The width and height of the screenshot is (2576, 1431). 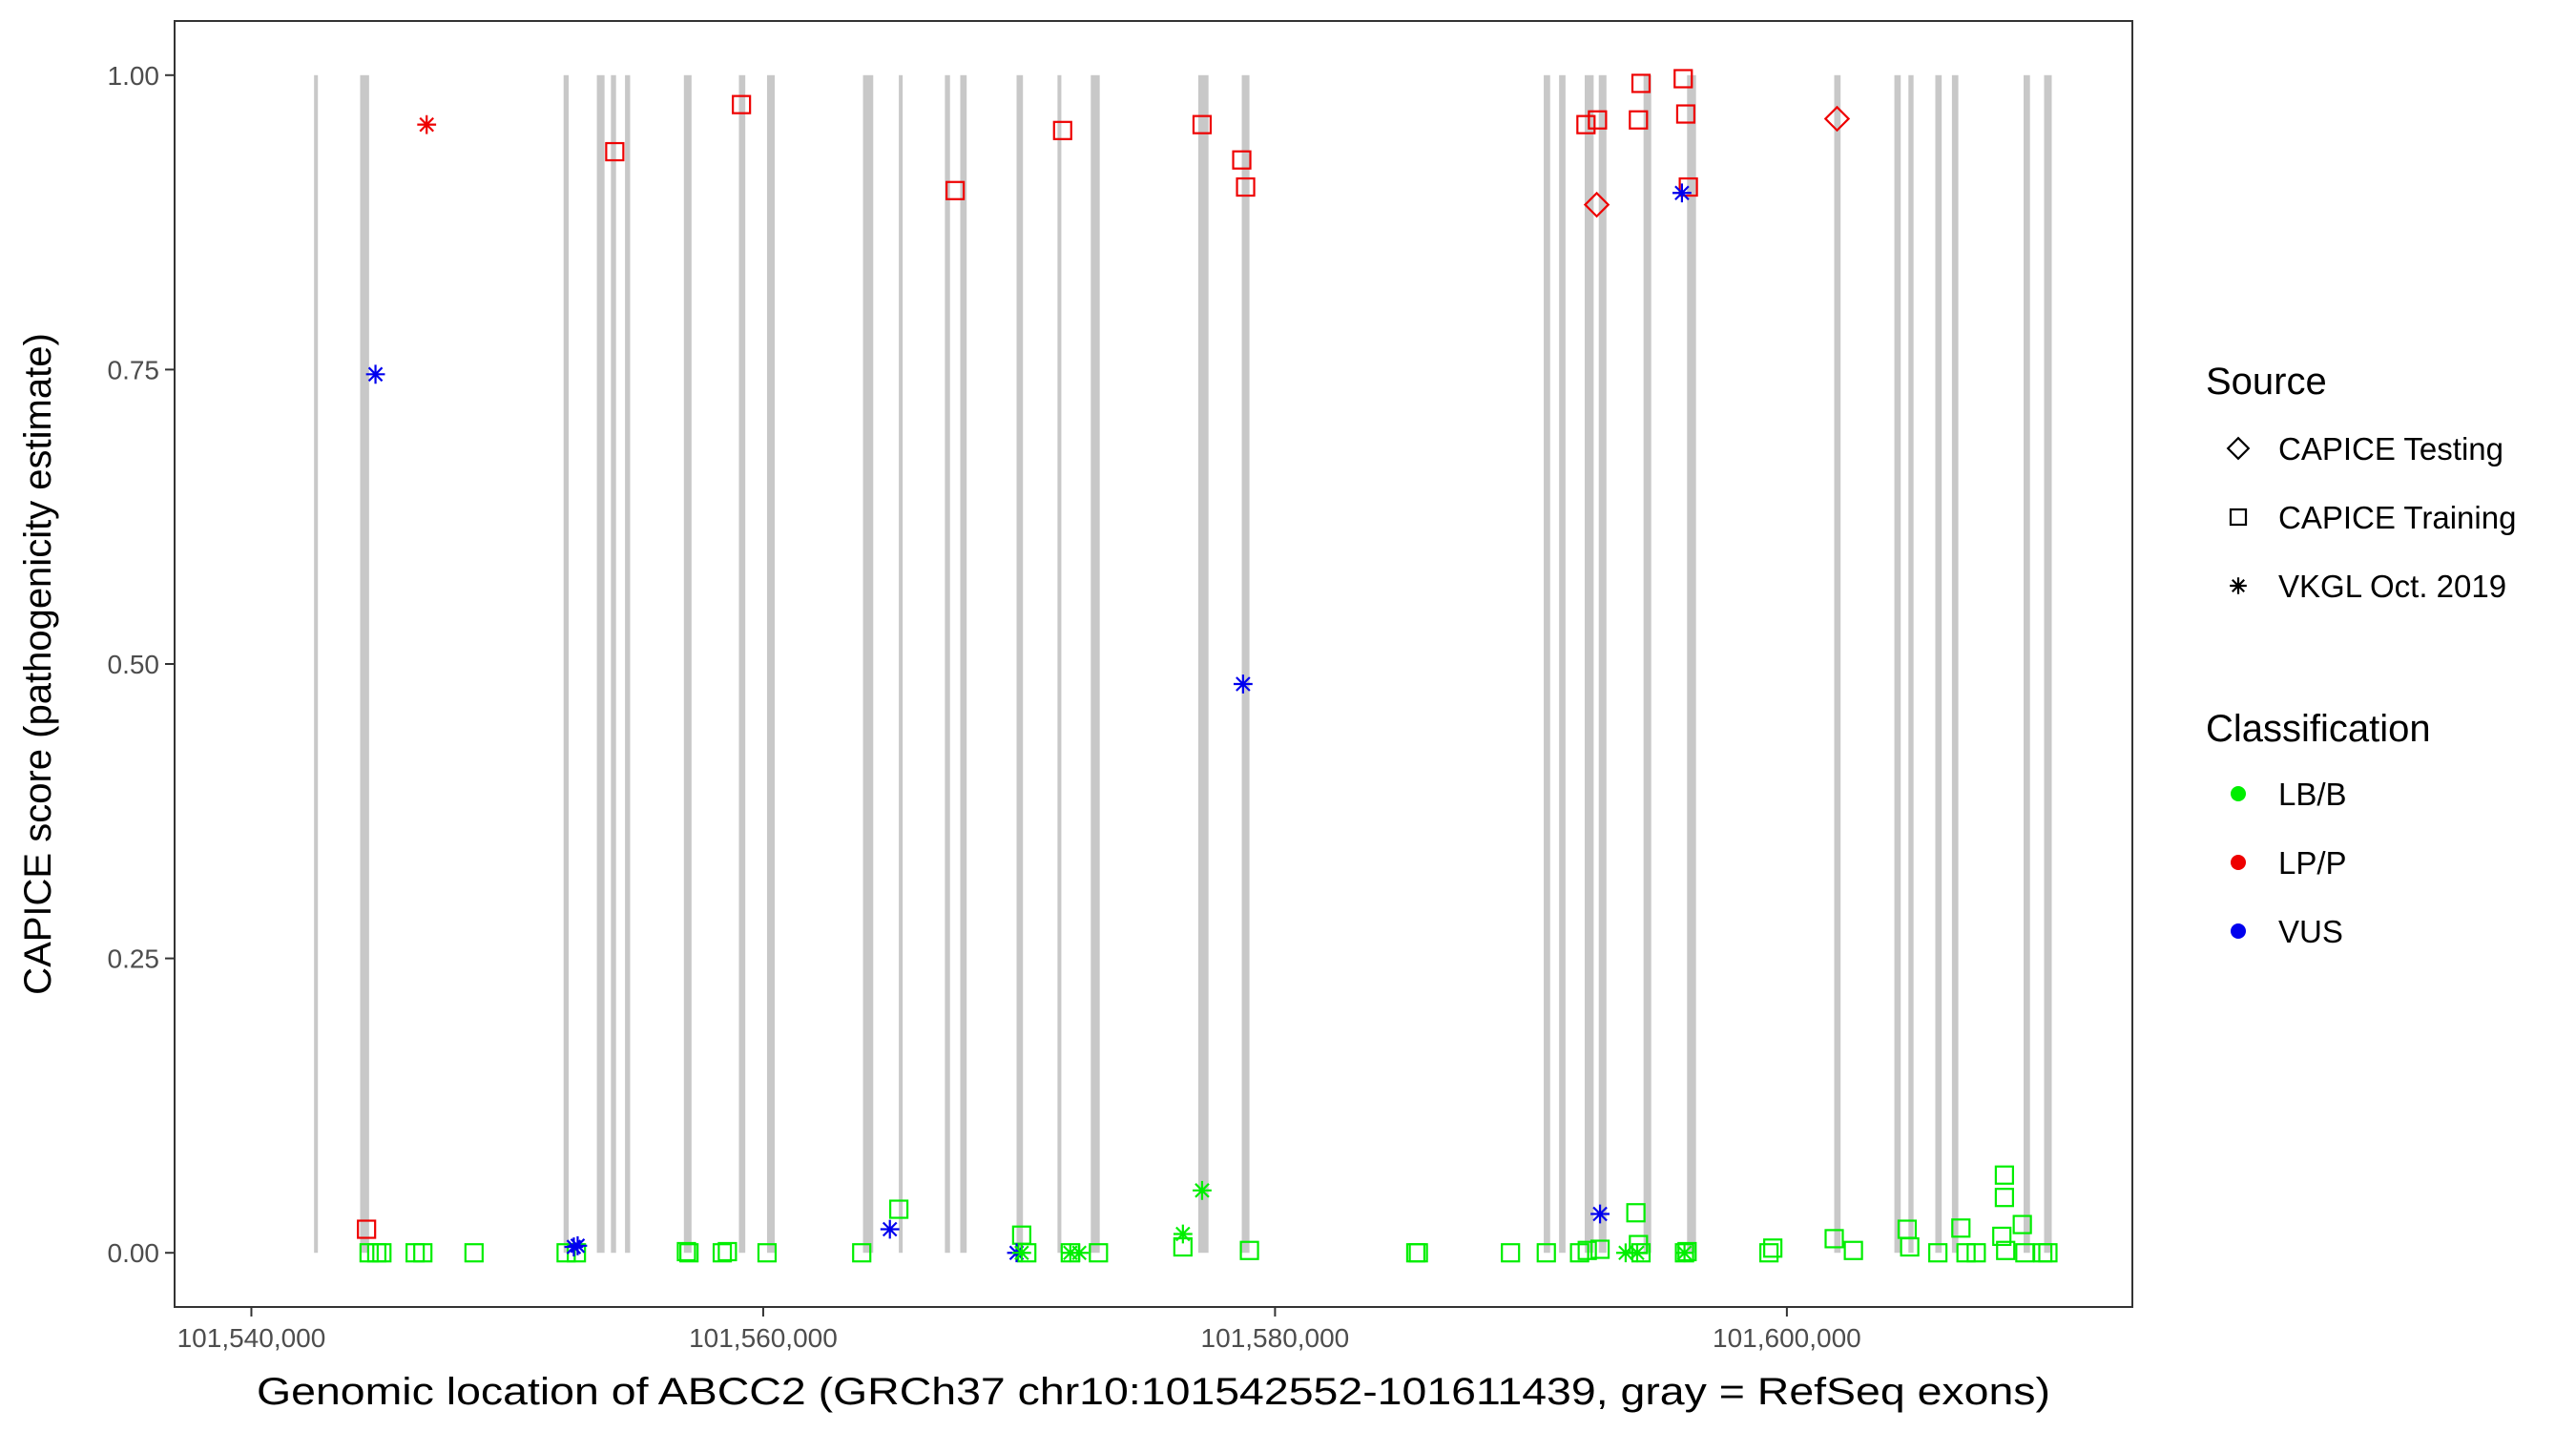 What do you see at coordinates (251, 1338) in the screenshot?
I see `x-tick-label: 101,540,000` at bounding box center [251, 1338].